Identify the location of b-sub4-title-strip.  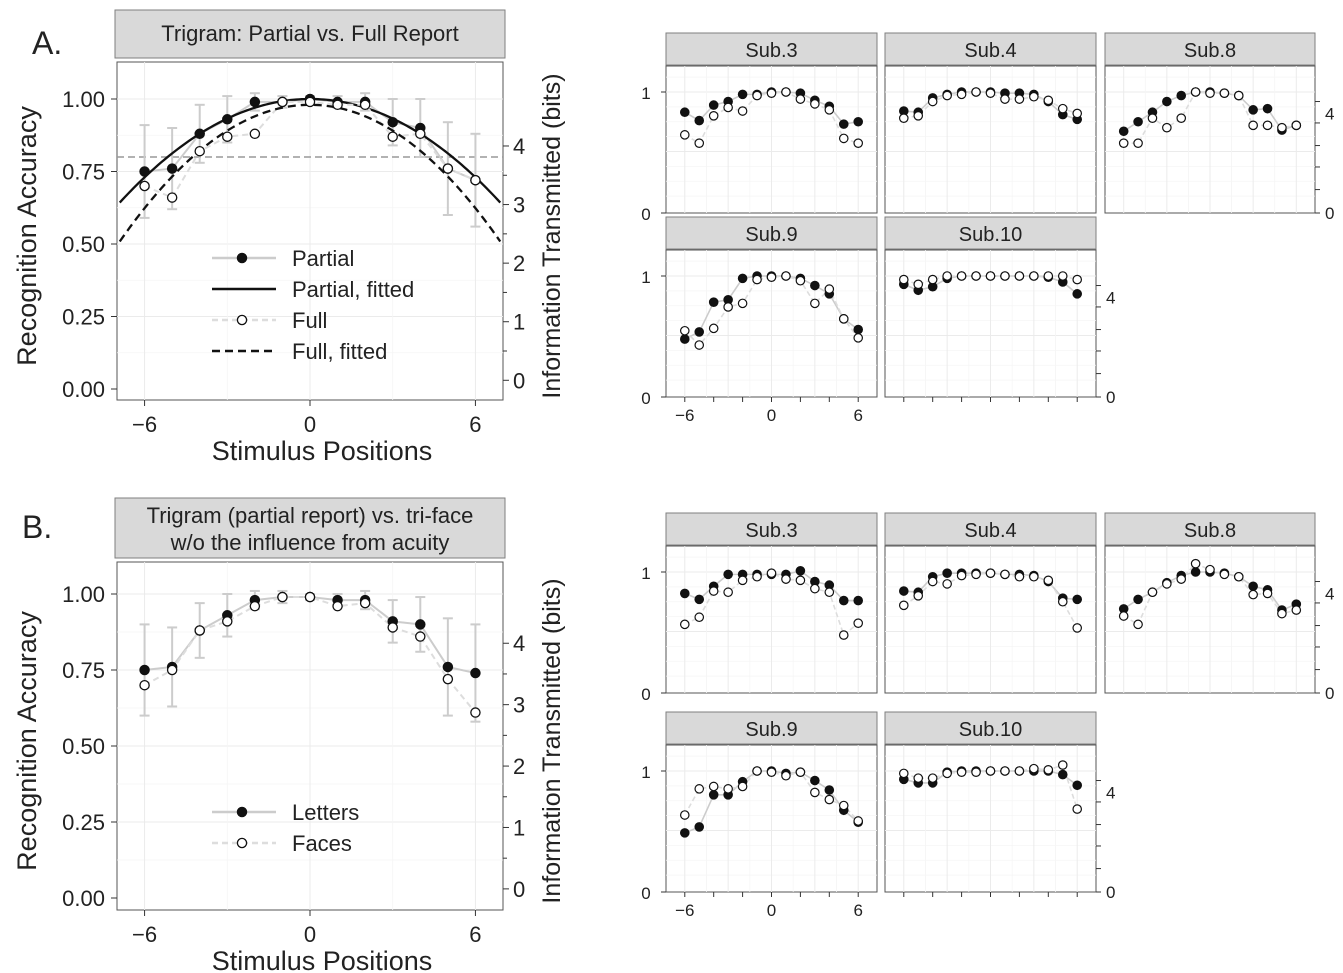
(990, 529).